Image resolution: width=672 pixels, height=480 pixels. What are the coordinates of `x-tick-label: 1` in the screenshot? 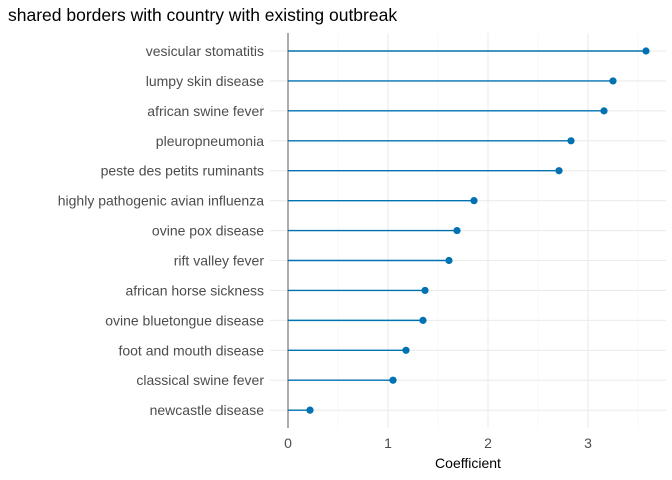 It's located at (388, 443).